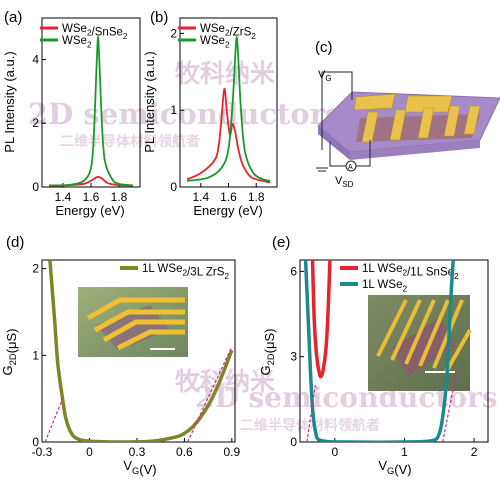  Describe the element at coordinates (159, 17) in the screenshot. I see `panel-tag-b: (b)` at that location.